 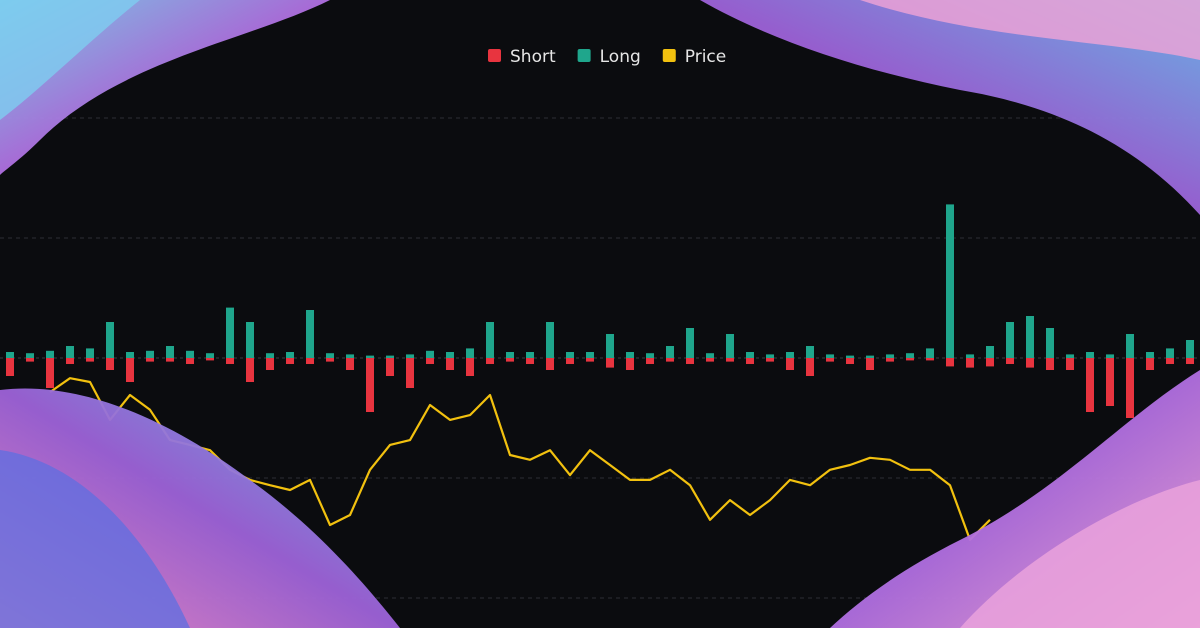 I want to click on legend-label: Short, so click(x=533, y=57).